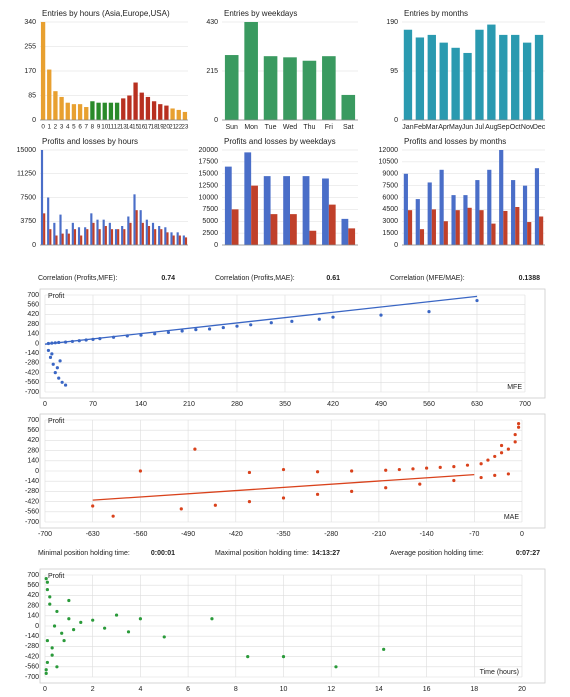 The height and width of the screenshot is (697, 570). What do you see at coordinates (141, 404) in the screenshot?
I see `x-tick-label: 140` at bounding box center [141, 404].